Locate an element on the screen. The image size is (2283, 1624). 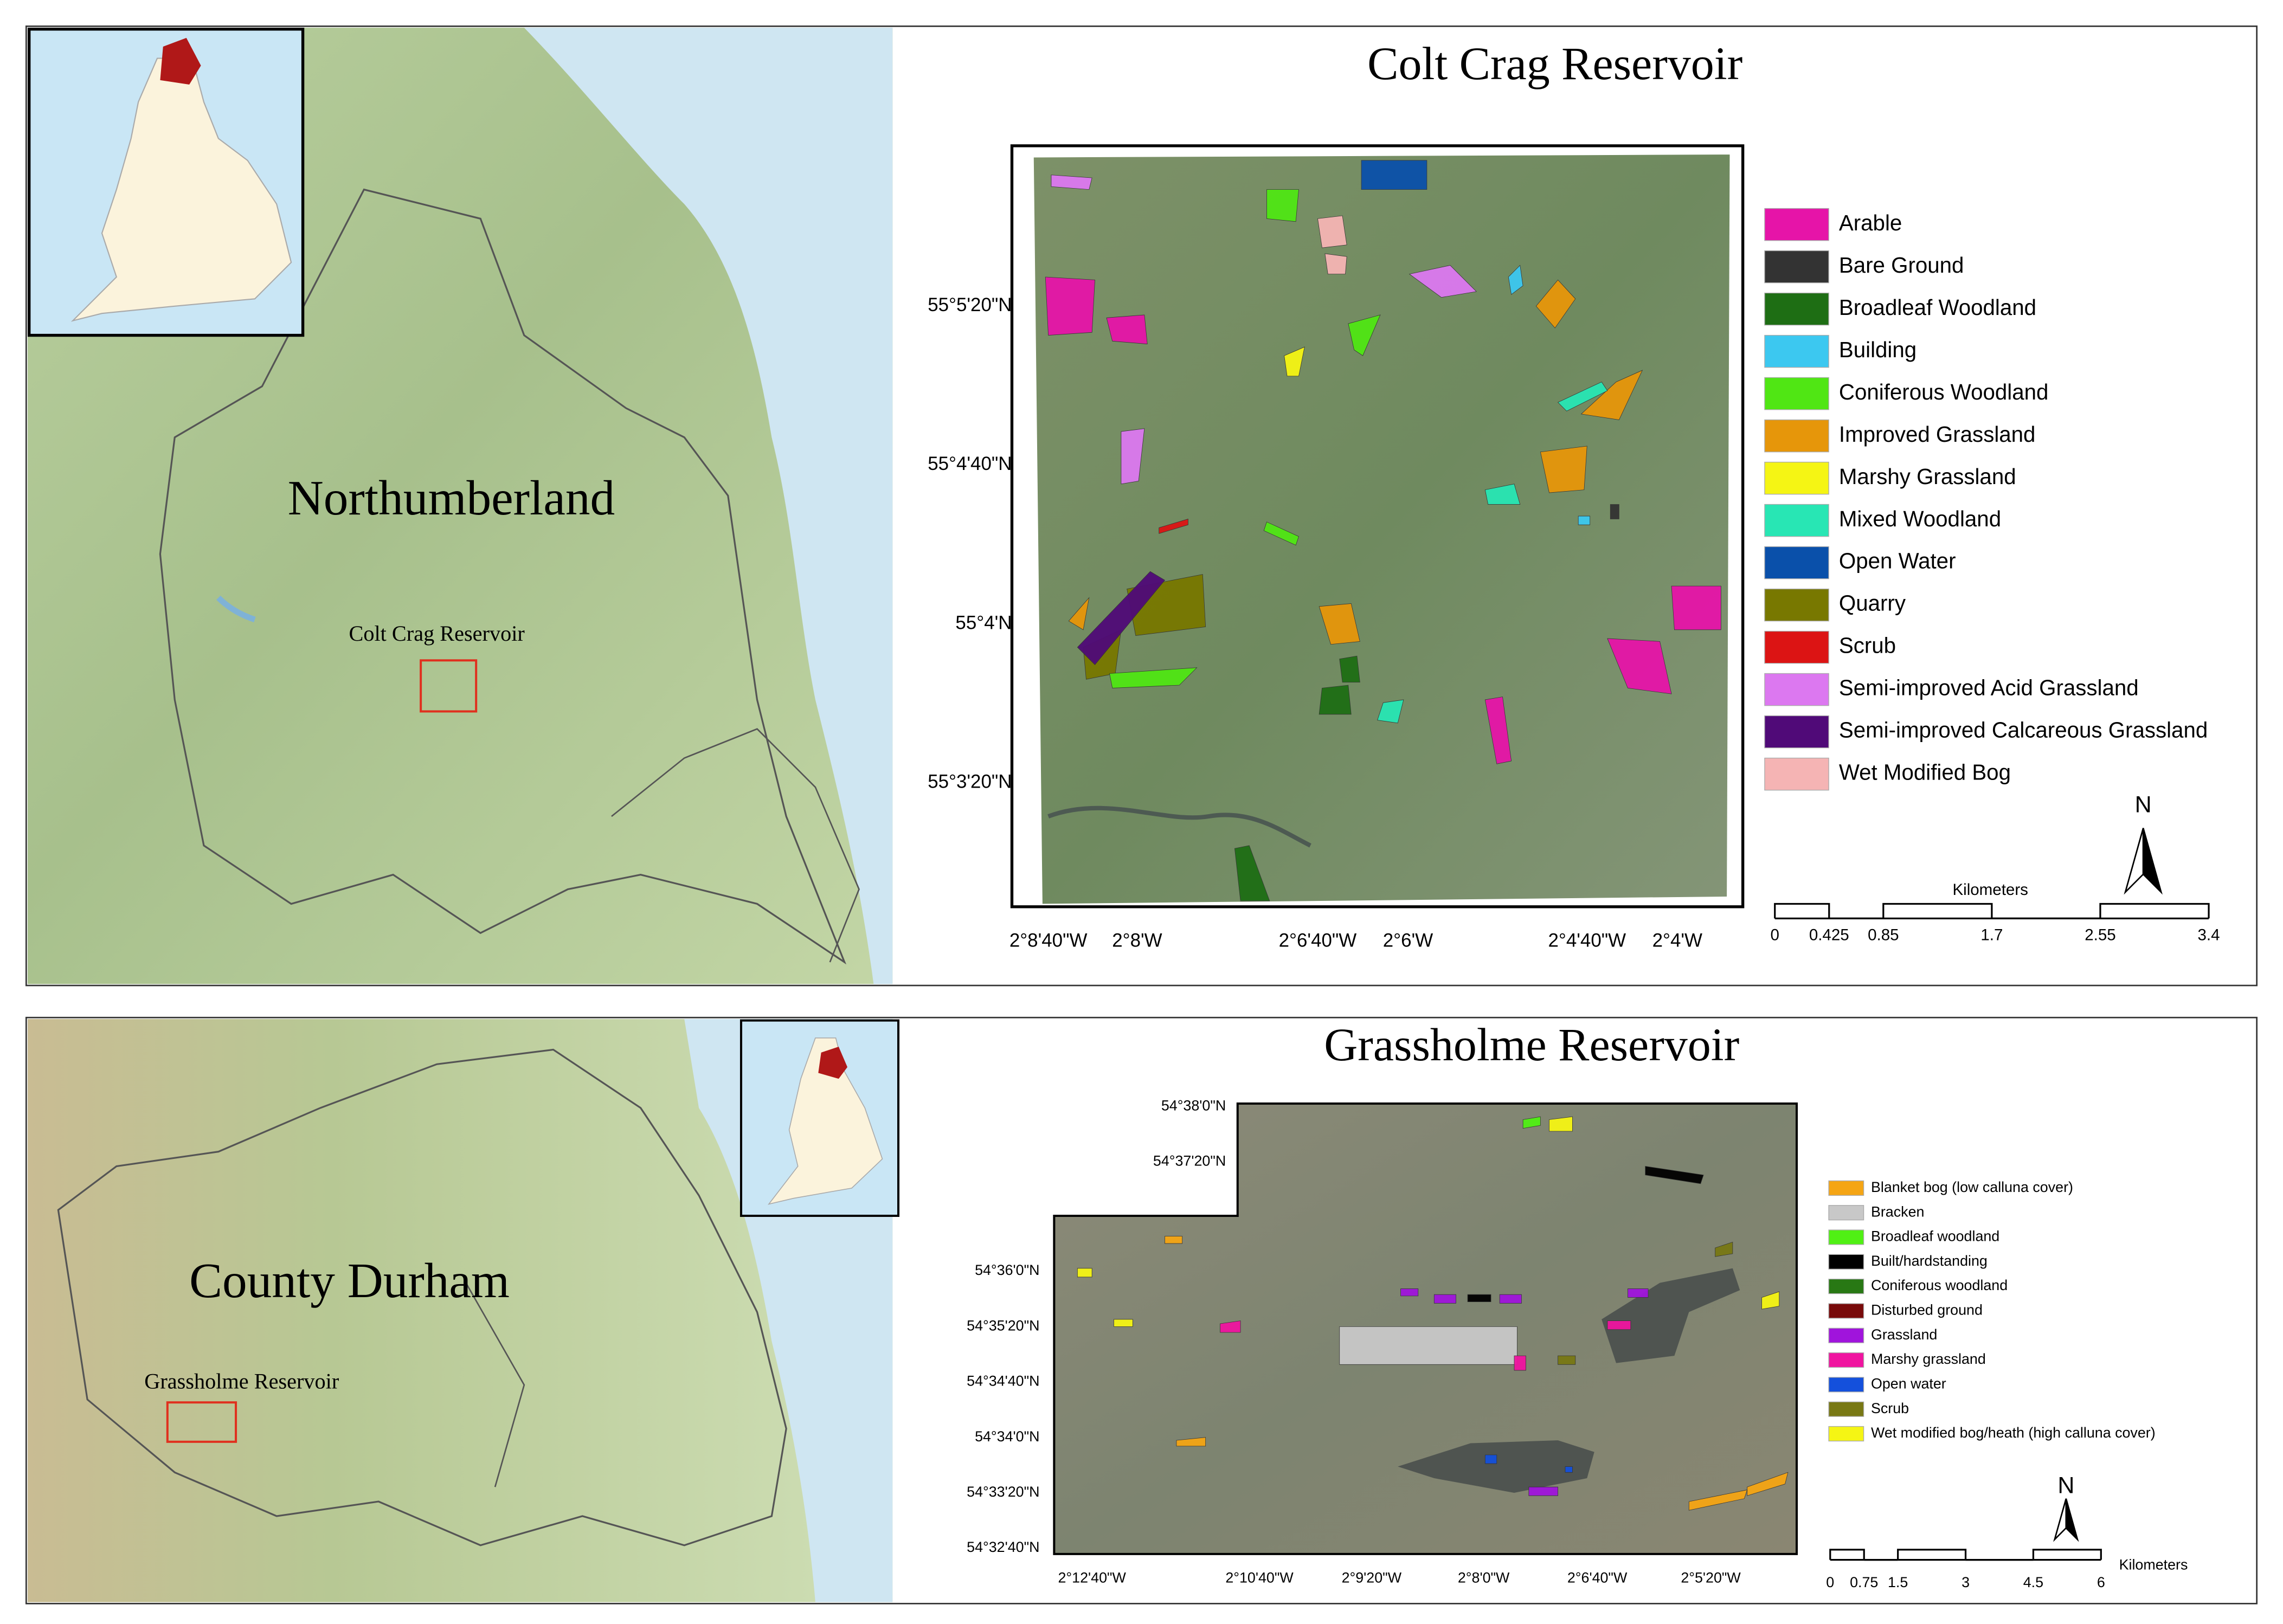
legend-label: Disturbed ground is located at coordinates (1927, 1310).